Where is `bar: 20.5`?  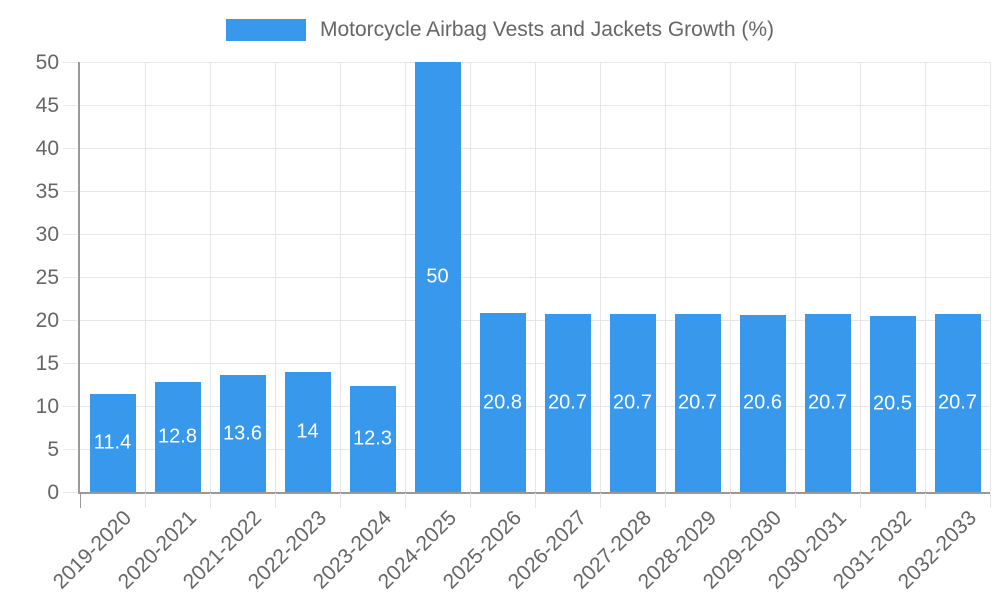 bar: 20.5 is located at coordinates (892, 403).